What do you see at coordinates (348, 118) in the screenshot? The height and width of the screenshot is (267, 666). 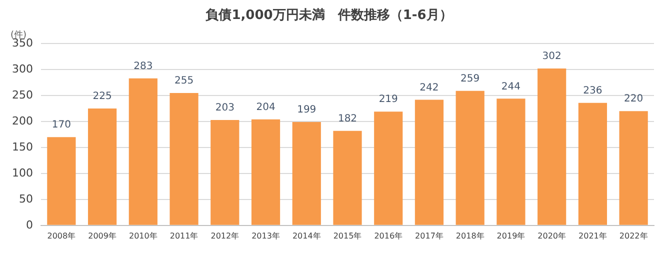 I see `data-label: 182` at bounding box center [348, 118].